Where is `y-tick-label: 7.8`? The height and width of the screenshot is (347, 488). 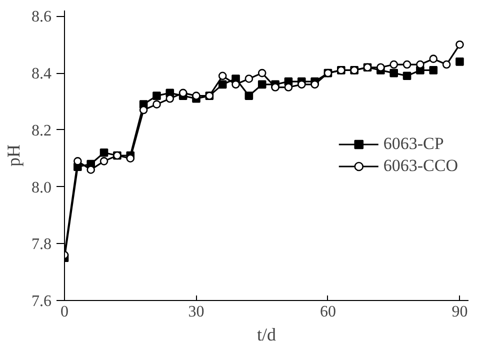
y-tick-label: 7.8 is located at coordinates (42, 245).